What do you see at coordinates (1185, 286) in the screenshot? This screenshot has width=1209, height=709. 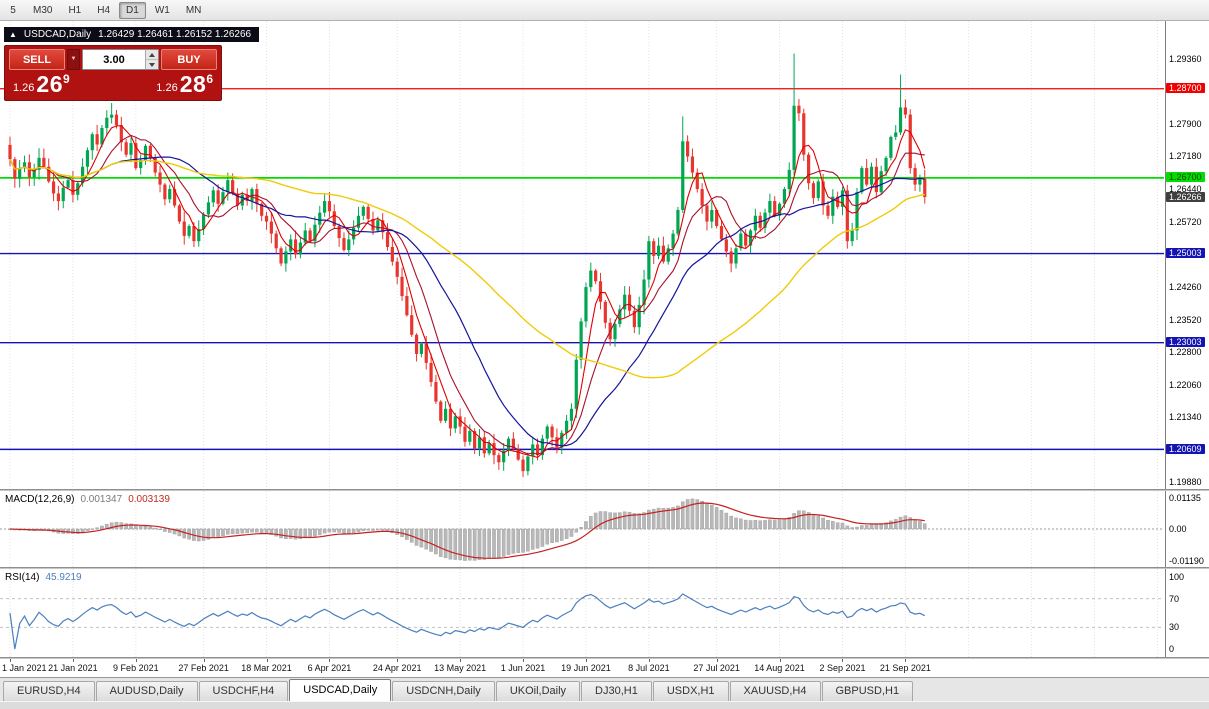 I see `price-axis-label: 1.24260` at bounding box center [1185, 286].